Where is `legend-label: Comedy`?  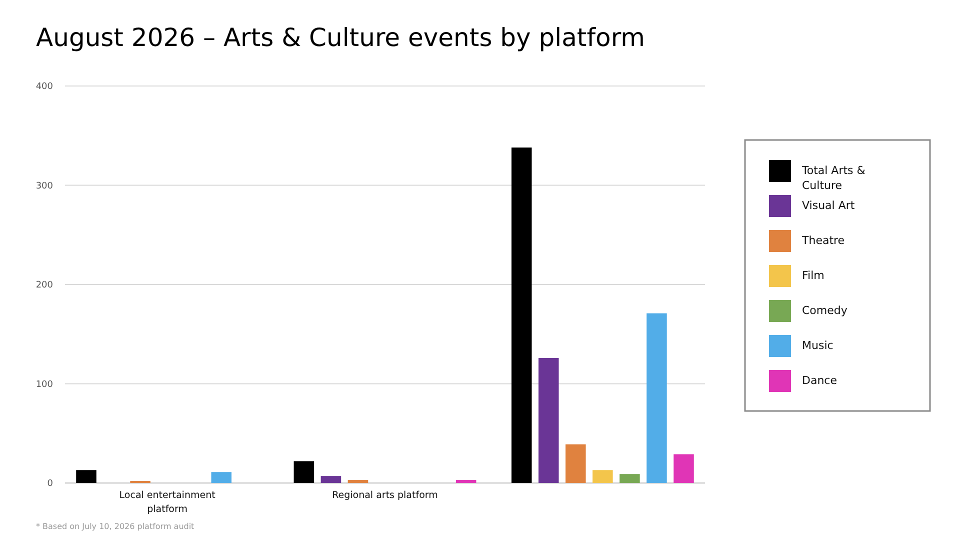 legend-label: Comedy is located at coordinates (825, 310).